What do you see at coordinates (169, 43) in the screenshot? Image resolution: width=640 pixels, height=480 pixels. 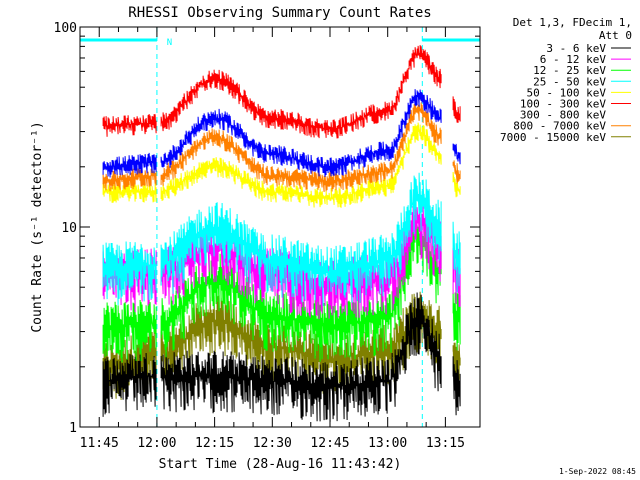 I see `annotation-1: N` at bounding box center [169, 43].